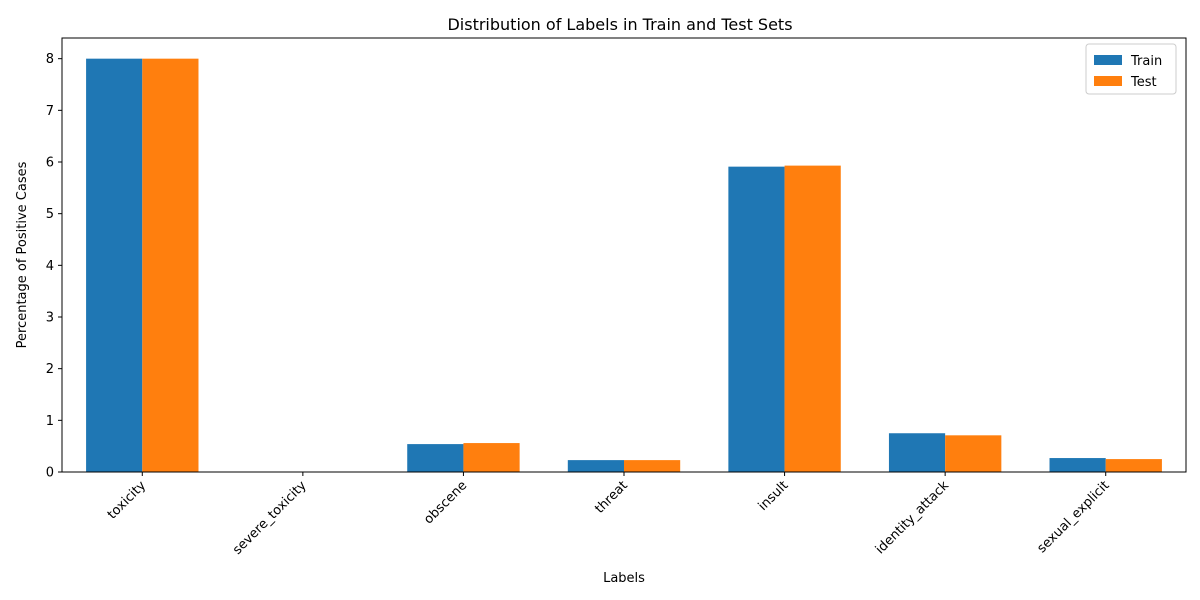 This screenshot has height=600, width=1200. I want to click on y-tick-label: 6, so click(50, 163).